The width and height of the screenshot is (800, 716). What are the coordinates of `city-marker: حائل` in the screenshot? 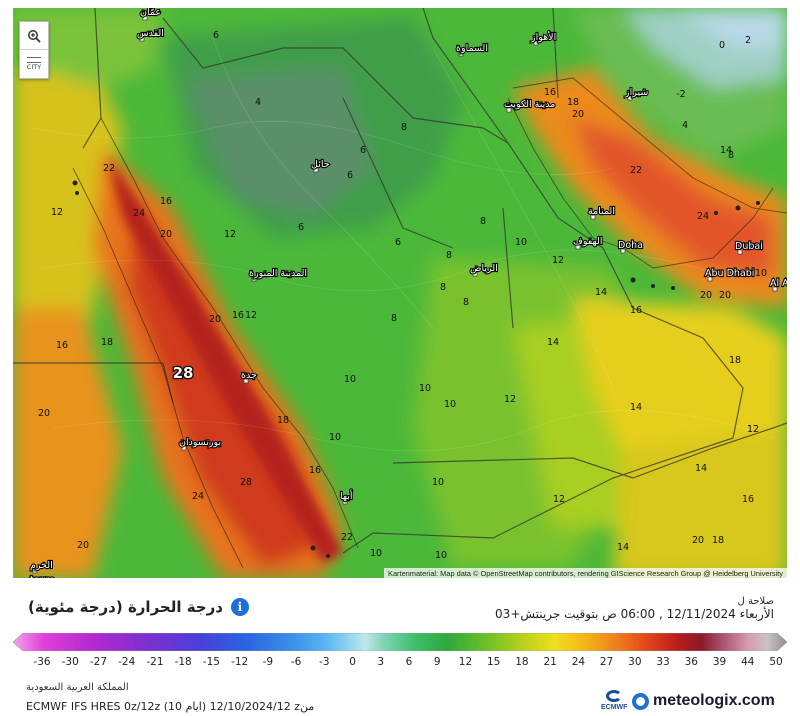 It's located at (320, 165).